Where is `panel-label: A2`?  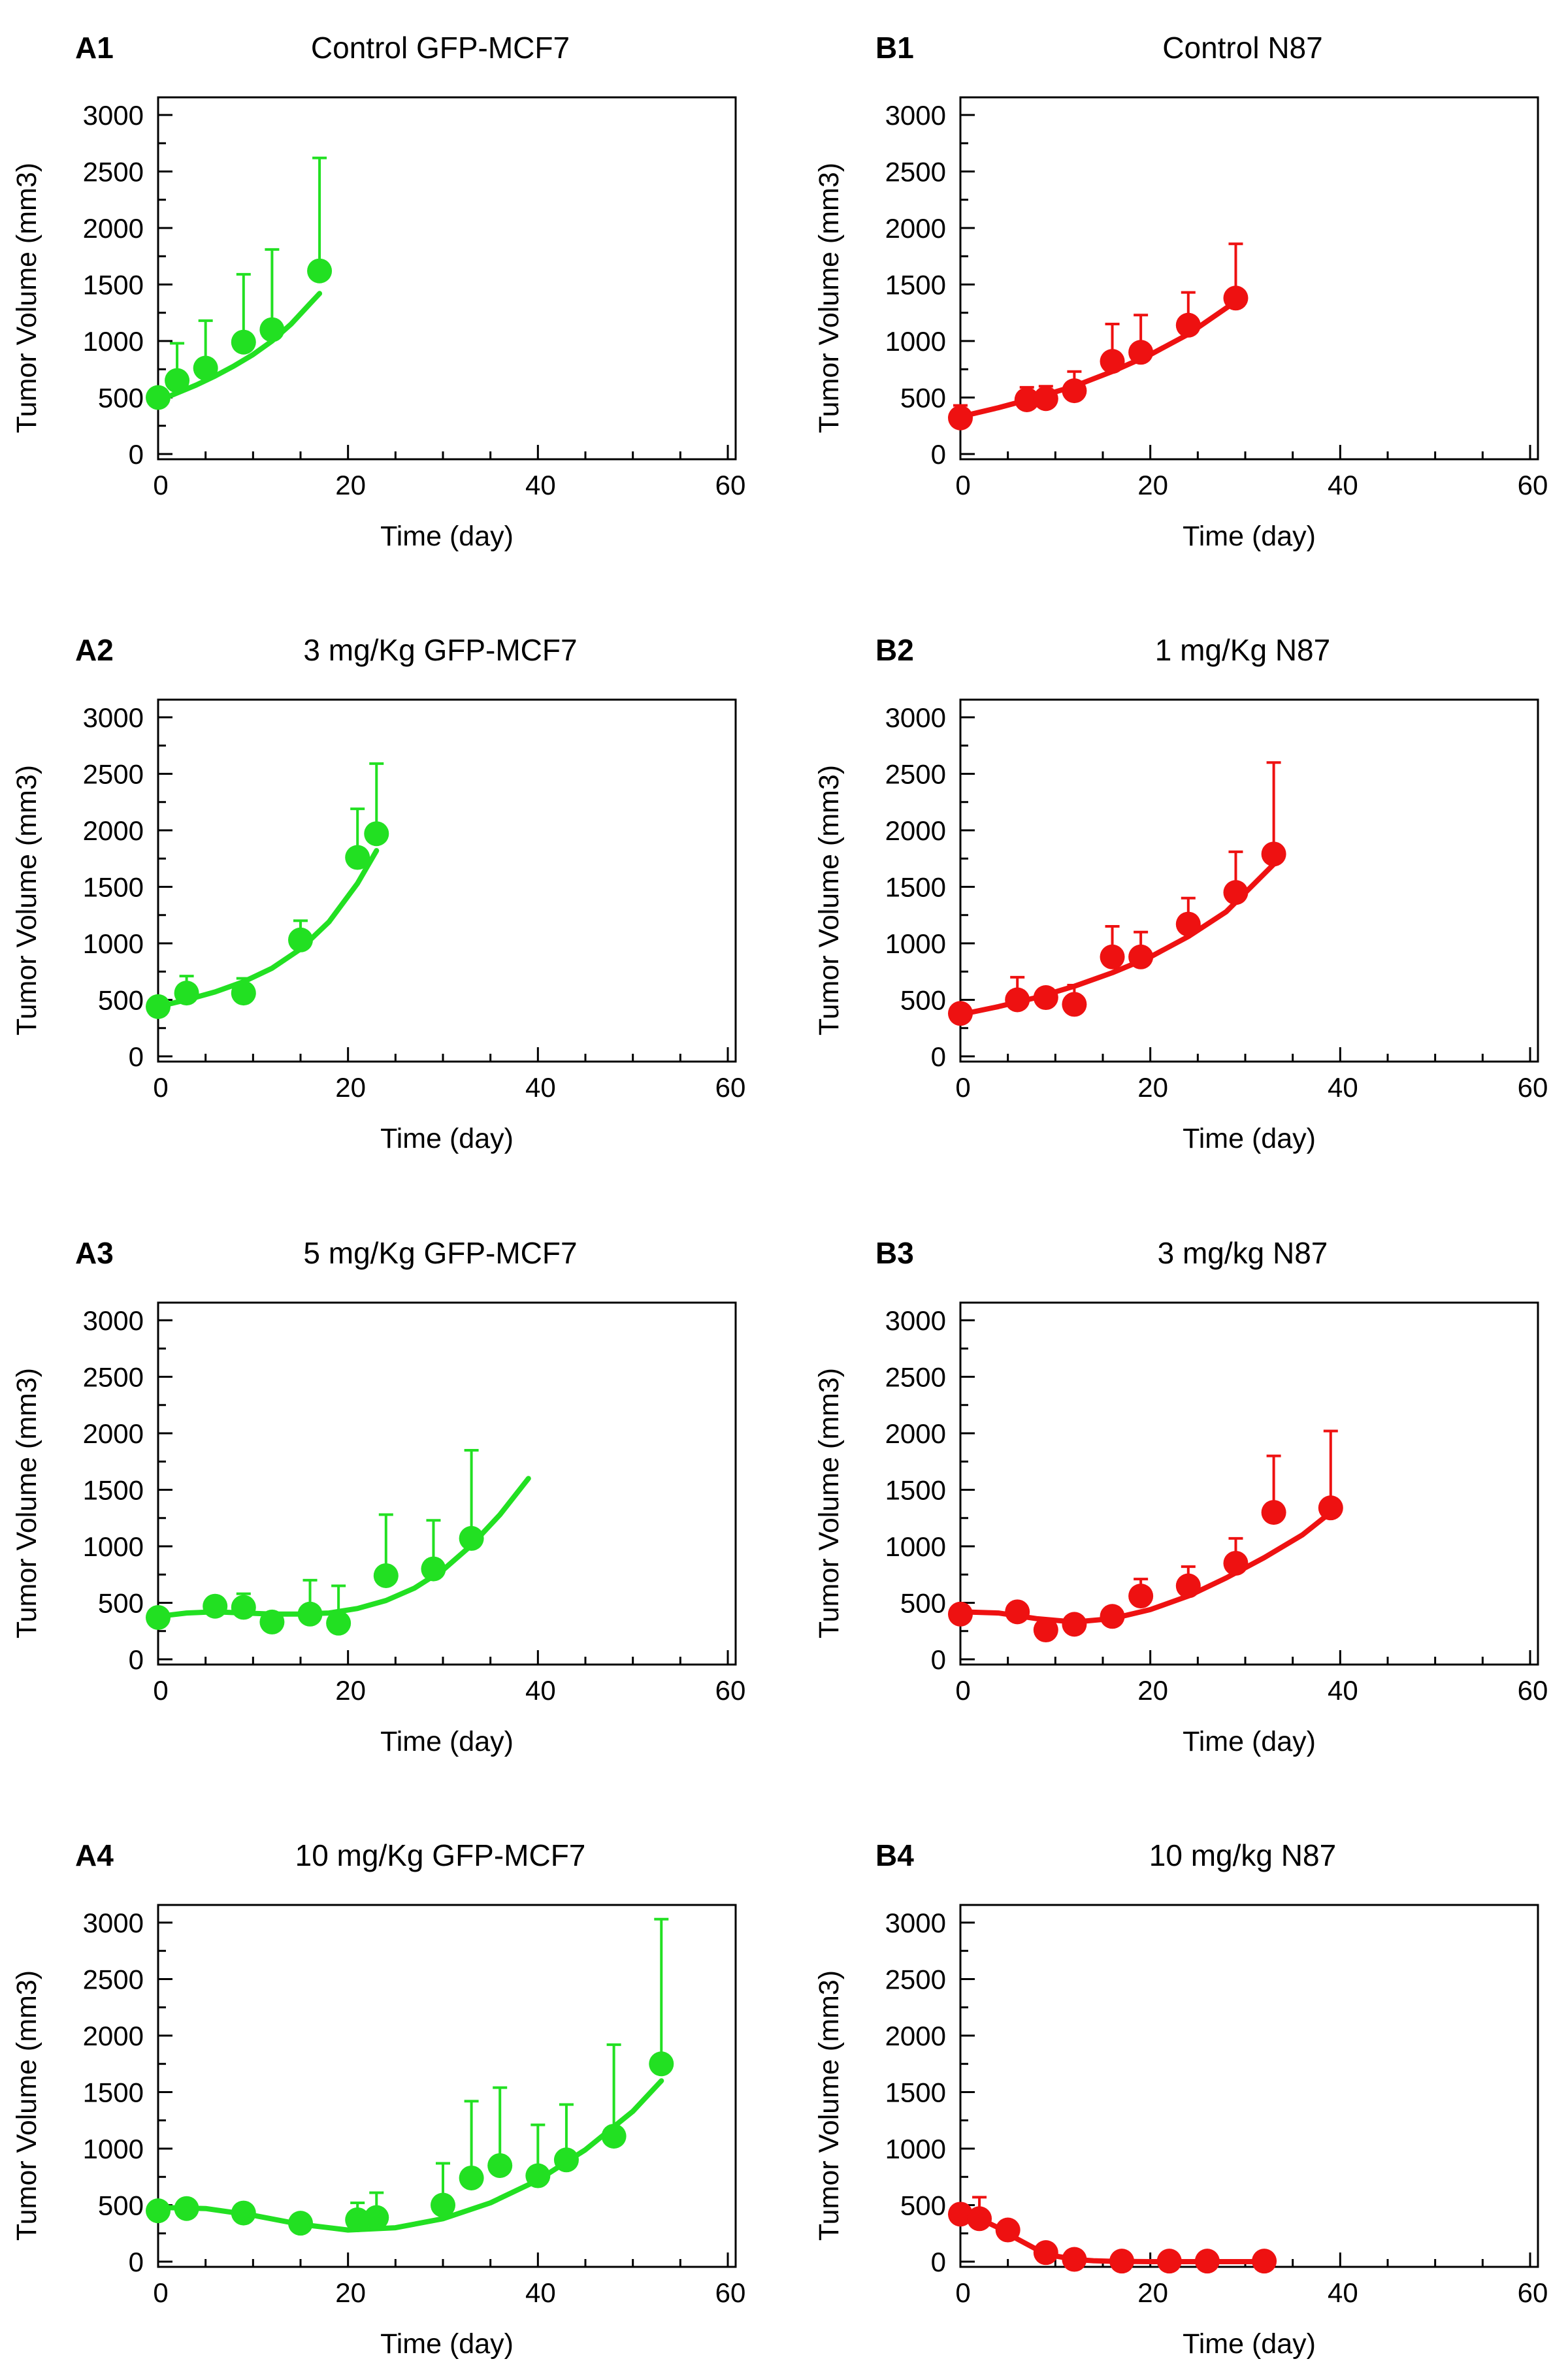 panel-label: A2 is located at coordinates (94, 650).